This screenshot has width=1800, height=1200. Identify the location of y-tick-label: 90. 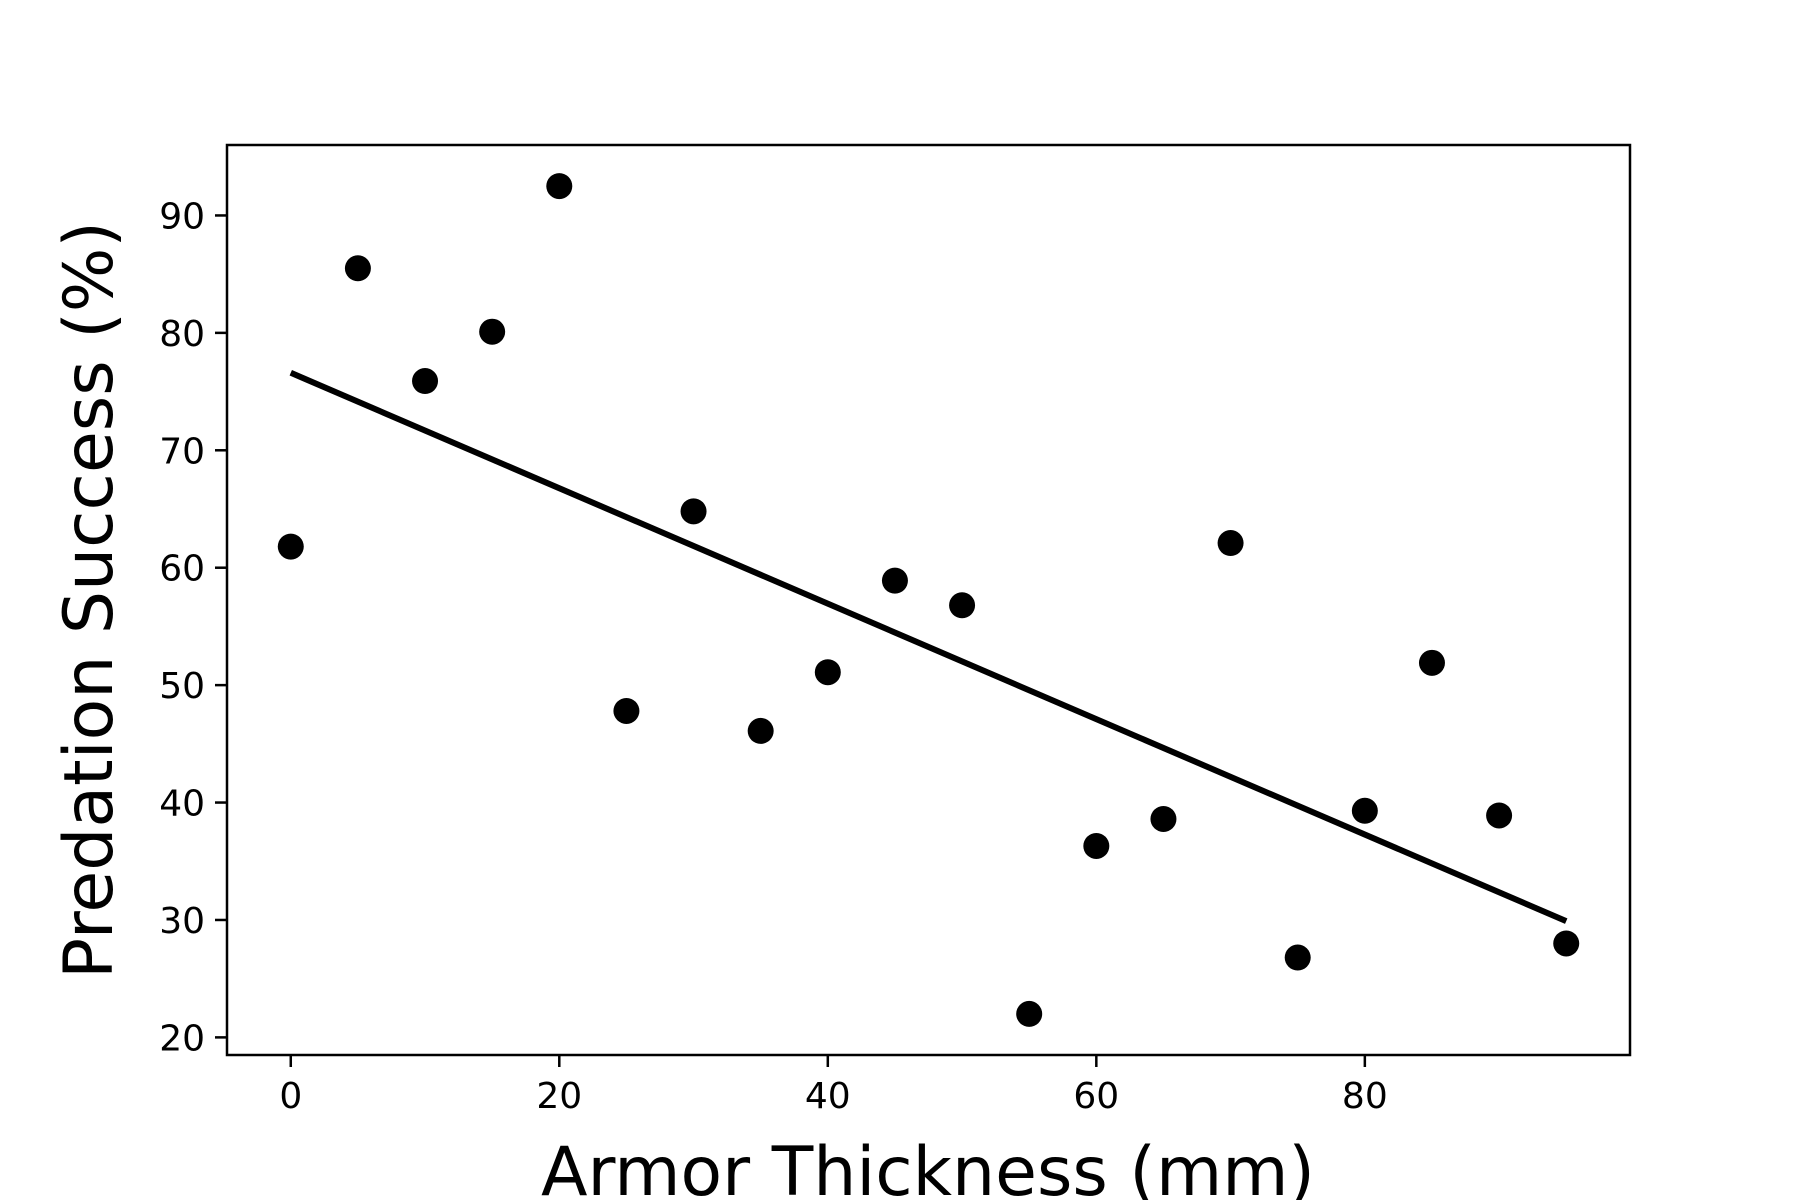
(182, 216).